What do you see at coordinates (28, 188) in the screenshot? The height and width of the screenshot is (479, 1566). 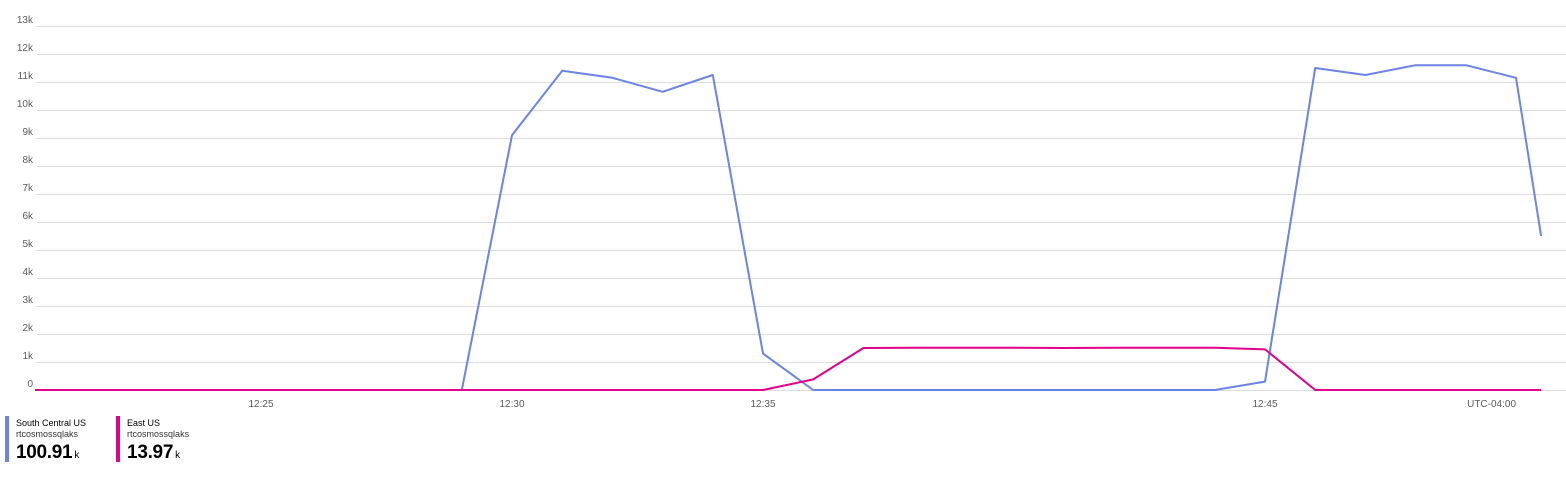 I see `y-tick-label: 7k` at bounding box center [28, 188].